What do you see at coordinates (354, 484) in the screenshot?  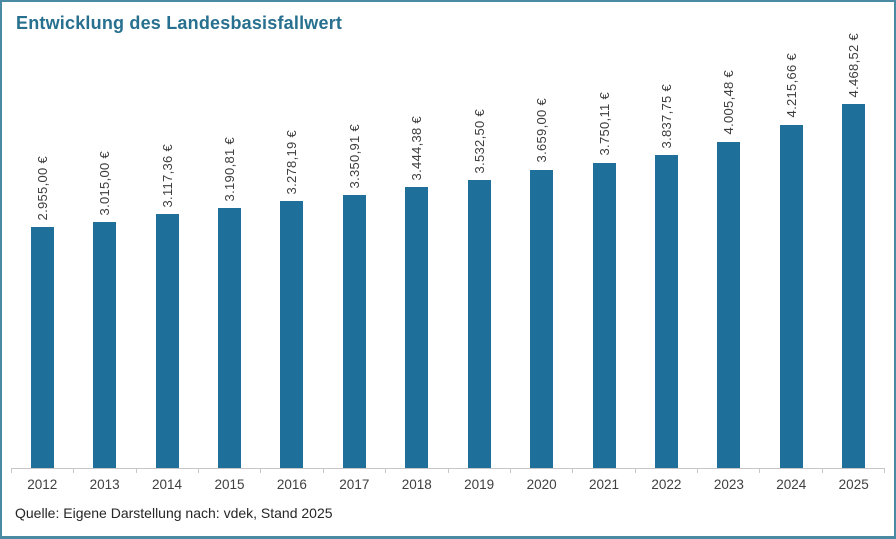 I see `year-label: 2017` at bounding box center [354, 484].